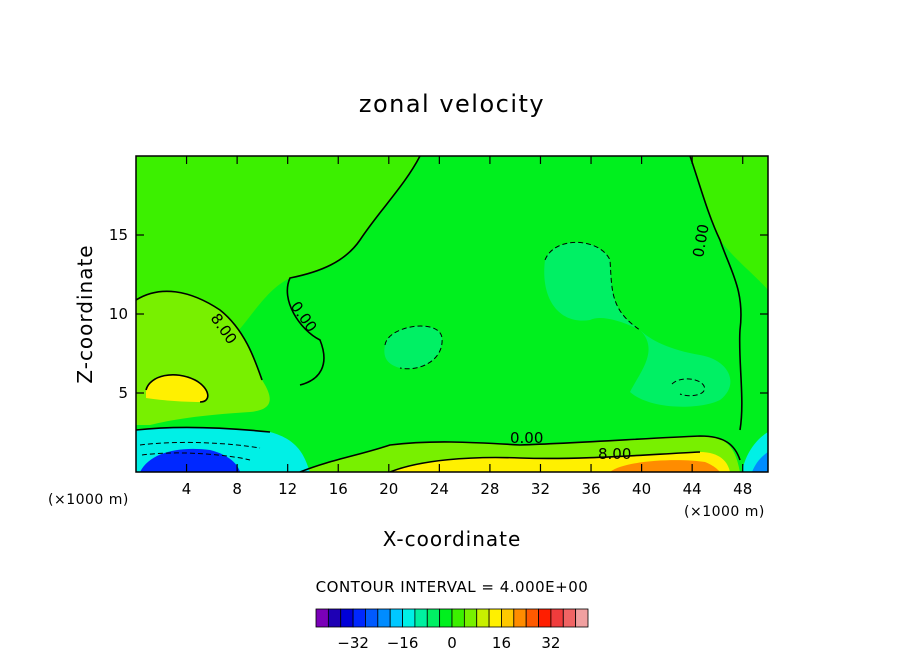 The image size is (904, 654). Describe the element at coordinates (641, 489) in the screenshot. I see `x-tick-label: 40` at that location.